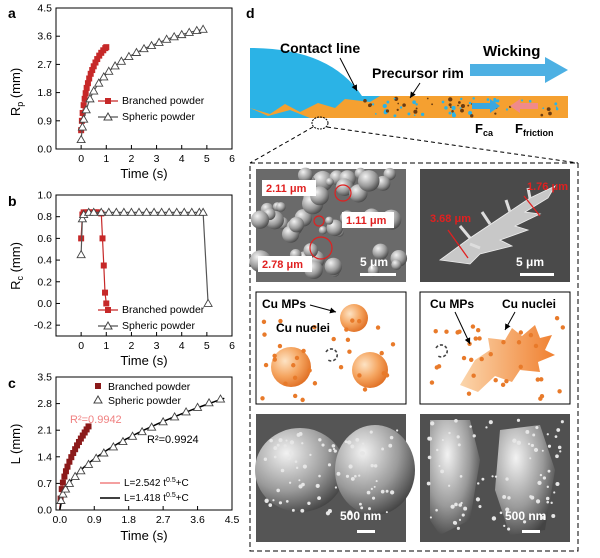 The image size is (600, 558). Describe the element at coordinates (331, 472) in the screenshot. I see `zoom-left-nuclei` at that location.